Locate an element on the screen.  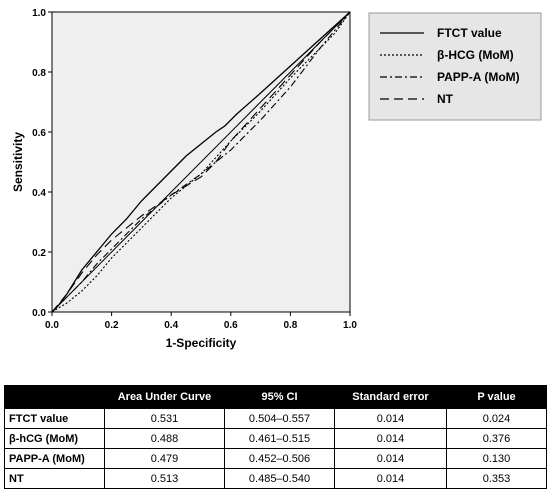
legend-box is located at coordinates (455, 66).